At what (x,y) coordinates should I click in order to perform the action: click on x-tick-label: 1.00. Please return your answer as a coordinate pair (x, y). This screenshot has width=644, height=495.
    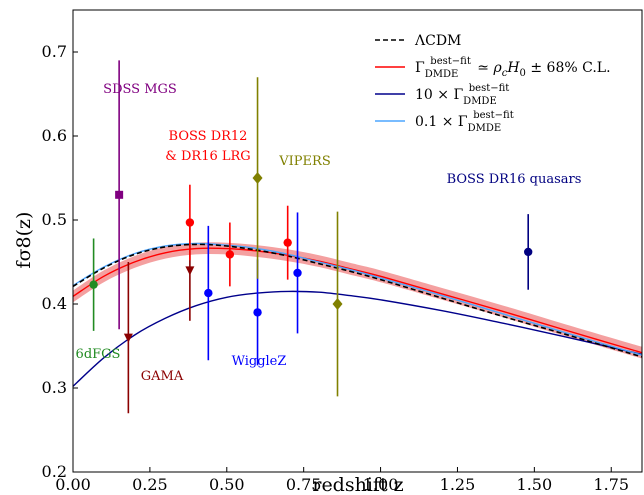
    Looking at the image, I should click on (381, 484).